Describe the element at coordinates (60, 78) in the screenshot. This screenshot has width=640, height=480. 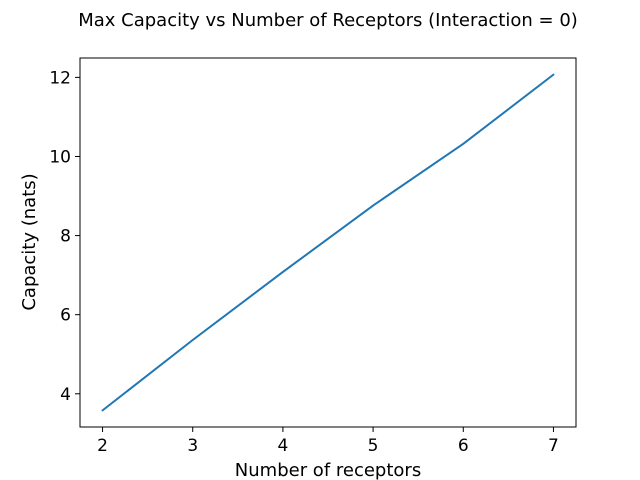
I see `y-tick-label: 12` at that location.